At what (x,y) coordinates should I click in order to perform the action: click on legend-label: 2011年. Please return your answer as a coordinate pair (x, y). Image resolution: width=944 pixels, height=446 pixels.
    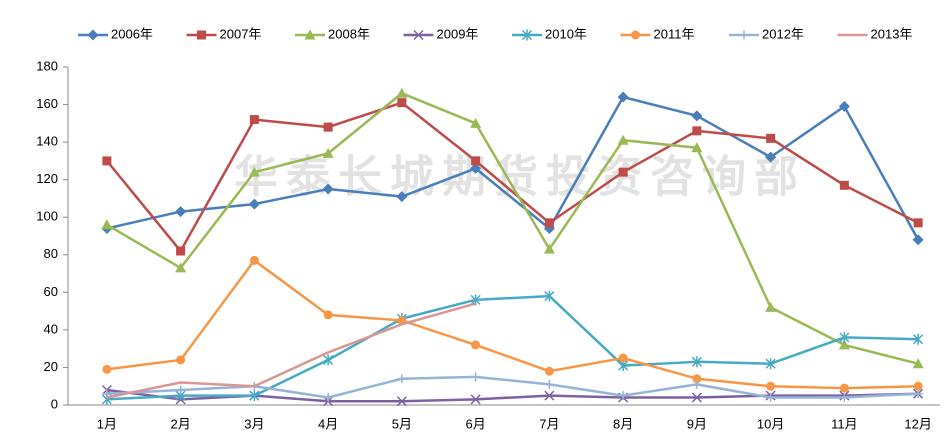
    Looking at the image, I should click on (674, 33).